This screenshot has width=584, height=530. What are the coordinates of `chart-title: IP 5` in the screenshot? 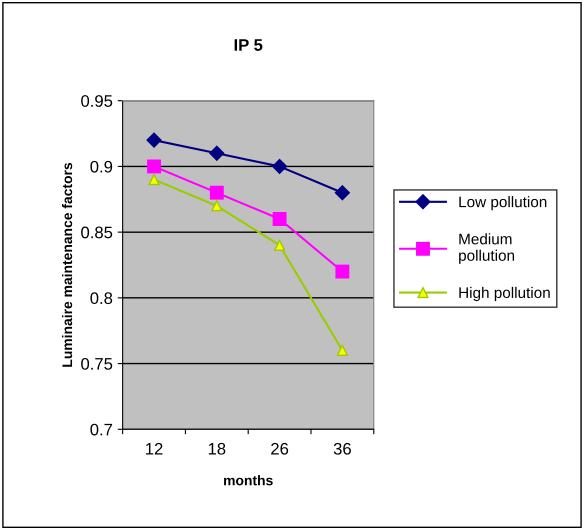 It's located at (248, 45).